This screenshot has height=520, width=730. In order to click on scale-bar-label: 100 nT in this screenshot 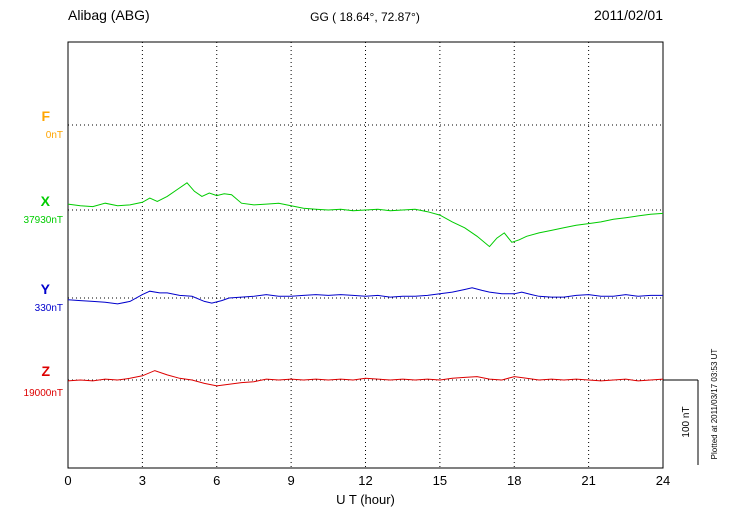, I will do `click(686, 422)`.